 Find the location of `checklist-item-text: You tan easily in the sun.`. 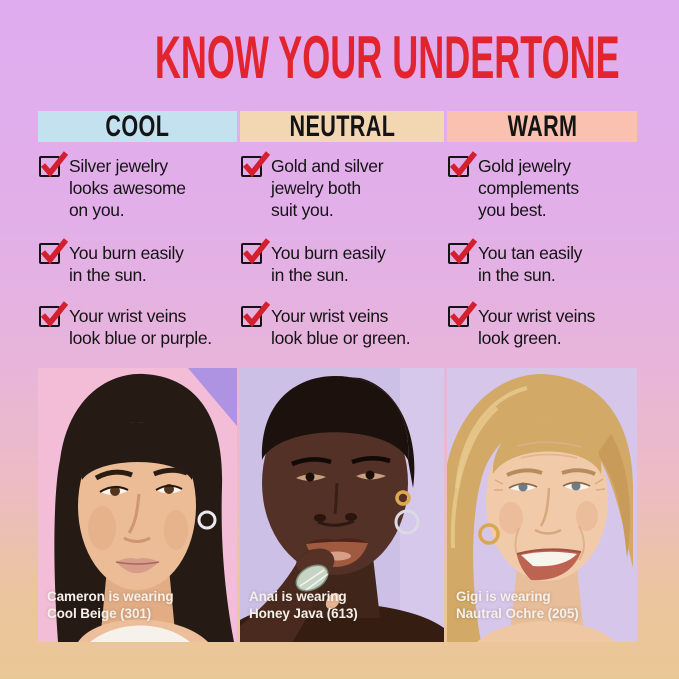

checklist-item-text: You tan easily in the sun. is located at coordinates (530, 264).